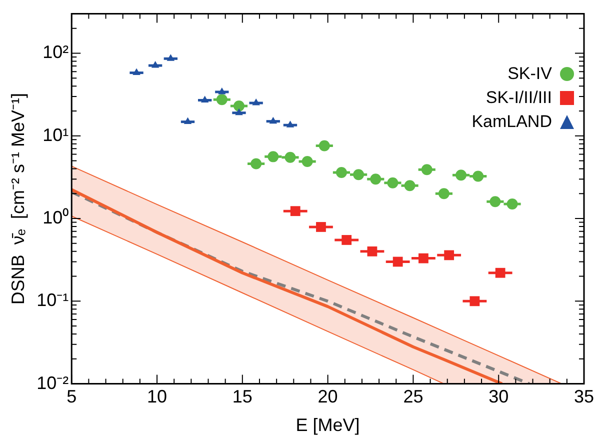  I want to click on x-tick-label: 25, so click(413, 396).